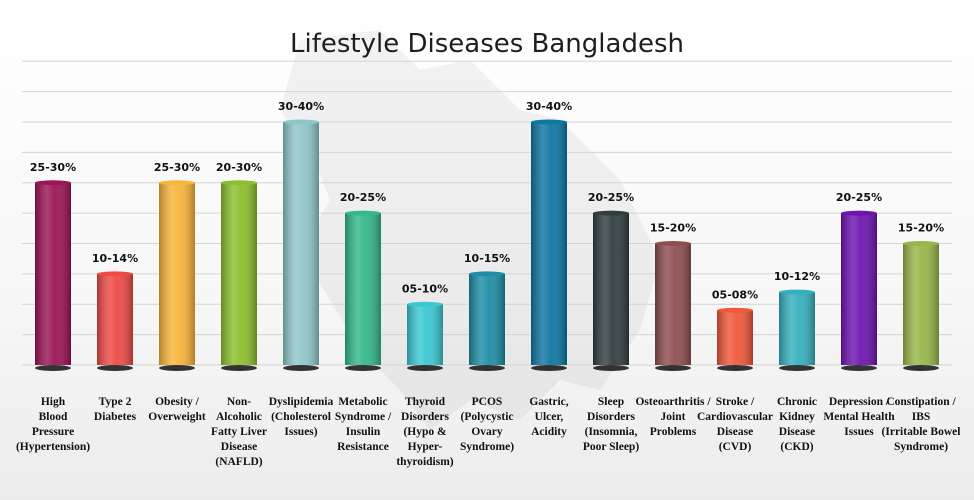  Describe the element at coordinates (425, 432) in the screenshot. I see `category-label-line: (Hypo &` at that location.